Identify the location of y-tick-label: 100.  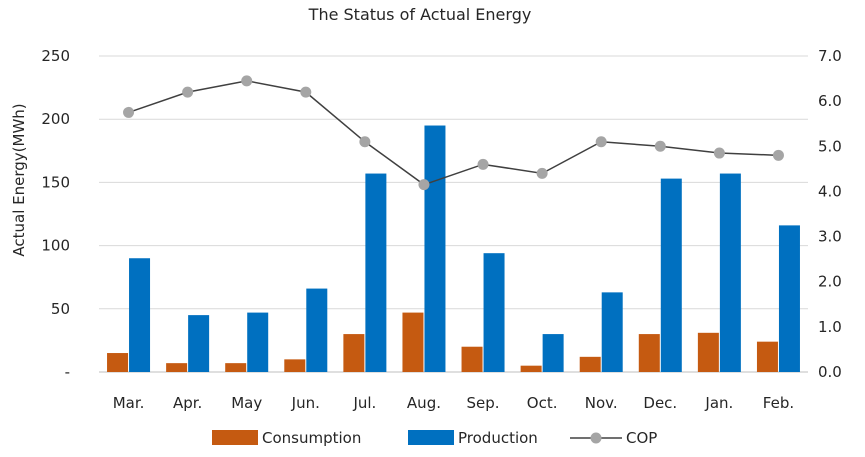
(55, 246).